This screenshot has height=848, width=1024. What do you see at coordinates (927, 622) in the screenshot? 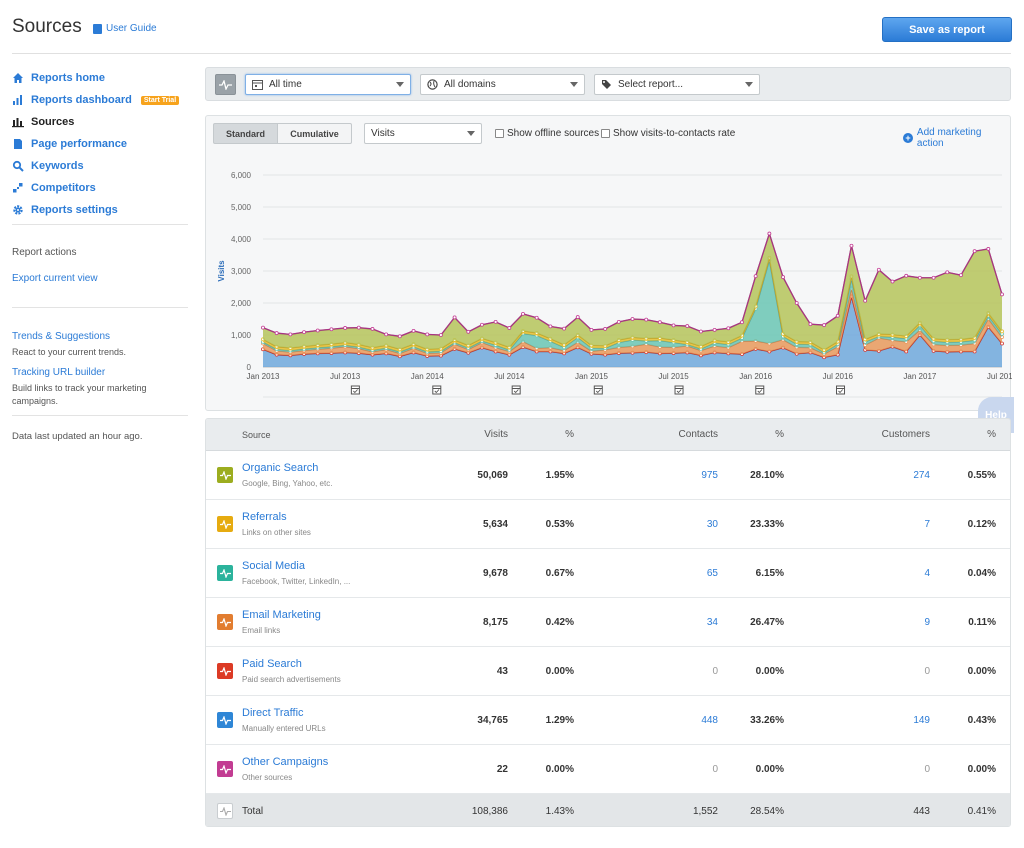
I see `customers-value: 9` at bounding box center [927, 622].